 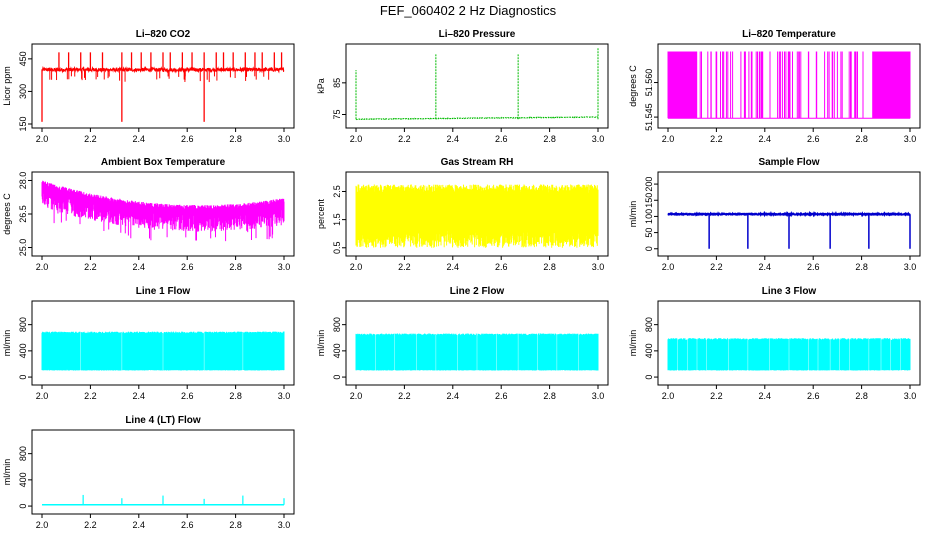 I want to click on panel-2: Li–820 Pressure 2.0 2.2 2.4 2.6 2.8 3.0 75 85 kPa, so click(x=462, y=86).